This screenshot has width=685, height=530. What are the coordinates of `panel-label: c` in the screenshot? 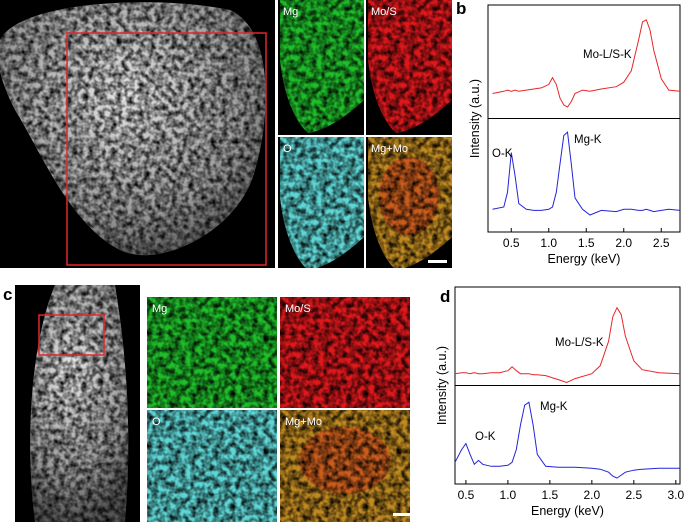 It's located at (7, 294).